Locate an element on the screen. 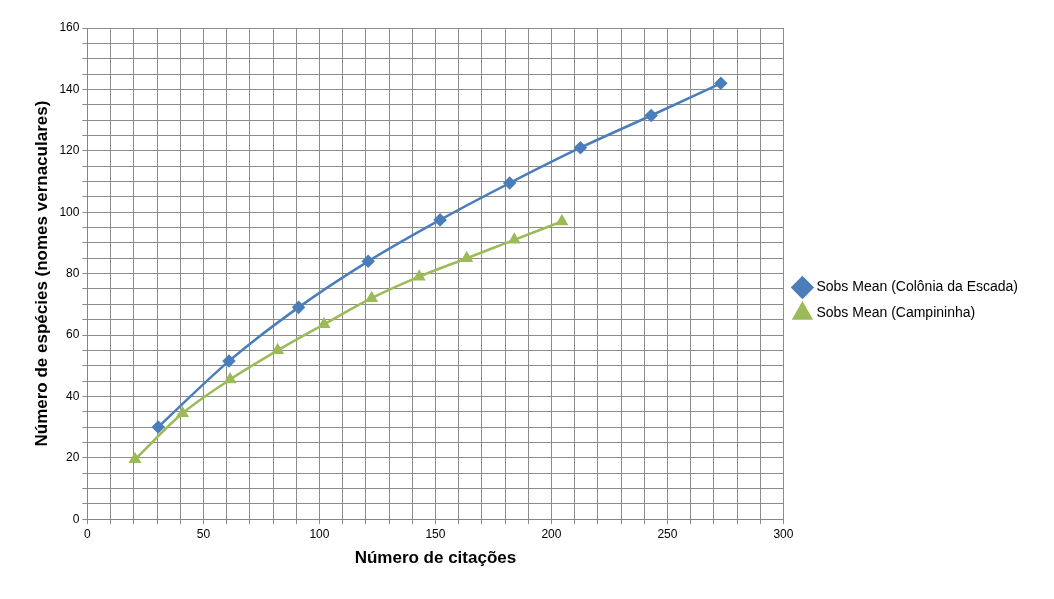 This screenshot has height=599, width=1054. y-tick-label: 20 is located at coordinates (73, 457).